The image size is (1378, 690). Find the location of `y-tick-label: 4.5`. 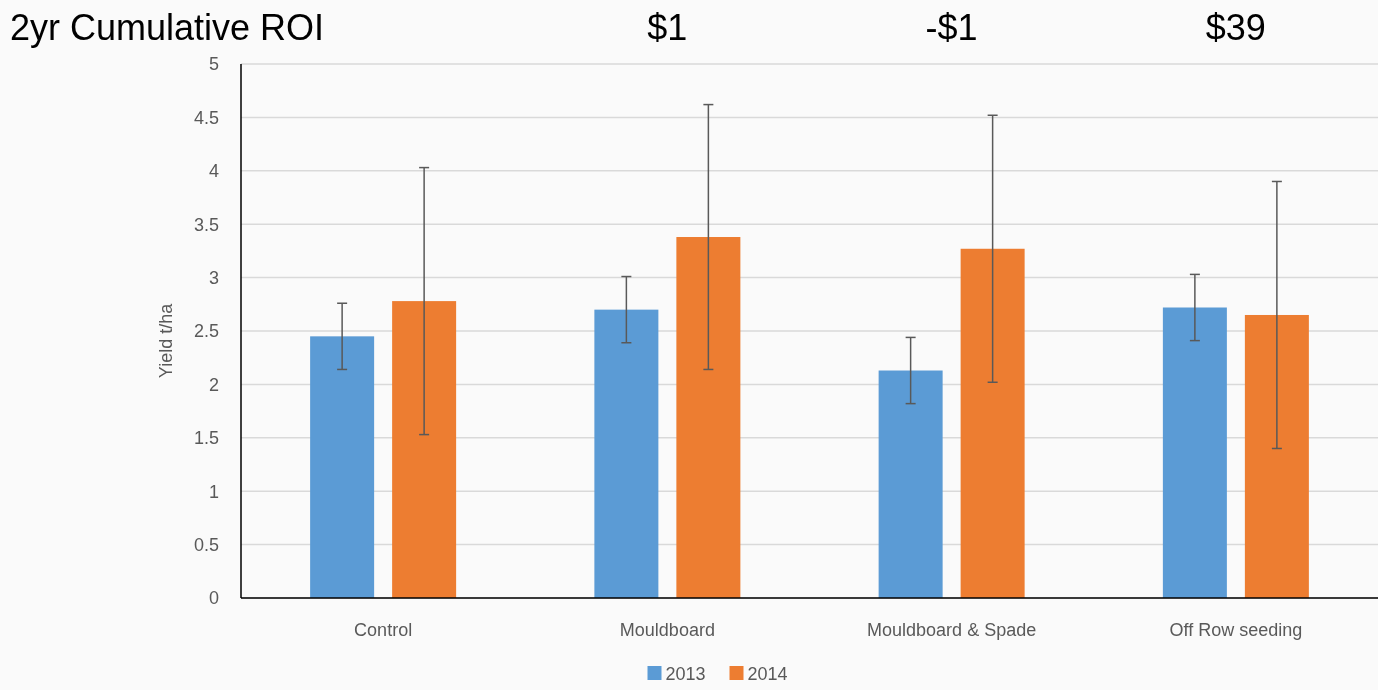

y-tick-label: 4.5 is located at coordinates (206, 117).